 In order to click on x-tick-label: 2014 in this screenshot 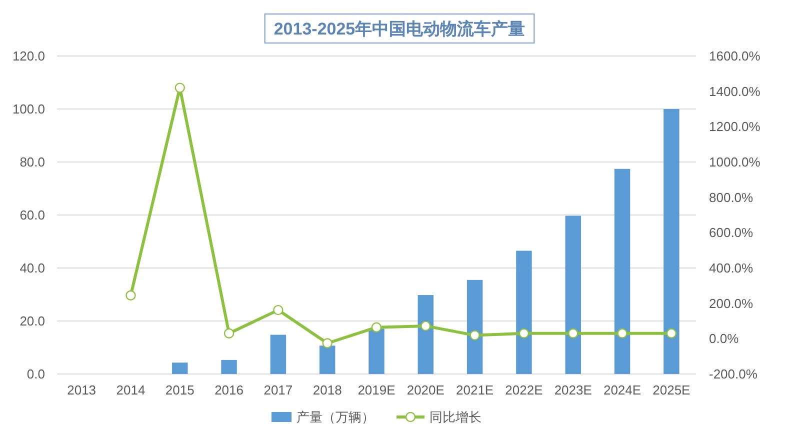, I will do `click(131, 390)`.